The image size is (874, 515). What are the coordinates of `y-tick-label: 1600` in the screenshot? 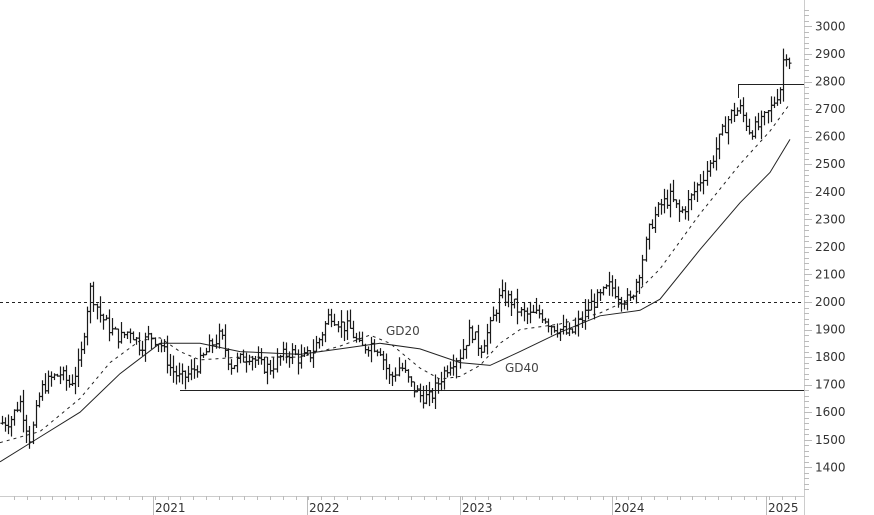 It's located at (830, 412).